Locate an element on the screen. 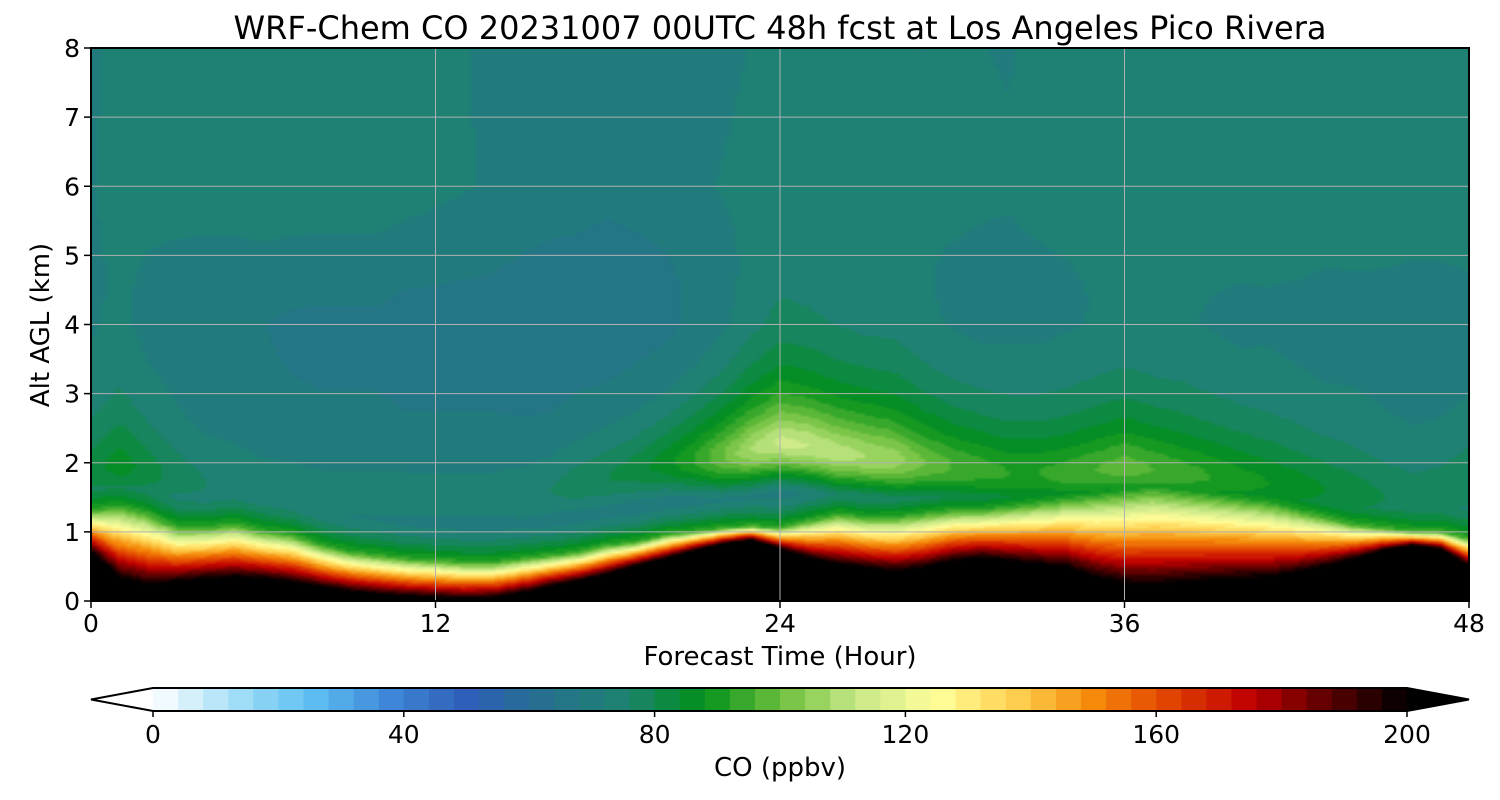 The height and width of the screenshot is (800, 1500). x-tick-label: 24 is located at coordinates (780, 623).